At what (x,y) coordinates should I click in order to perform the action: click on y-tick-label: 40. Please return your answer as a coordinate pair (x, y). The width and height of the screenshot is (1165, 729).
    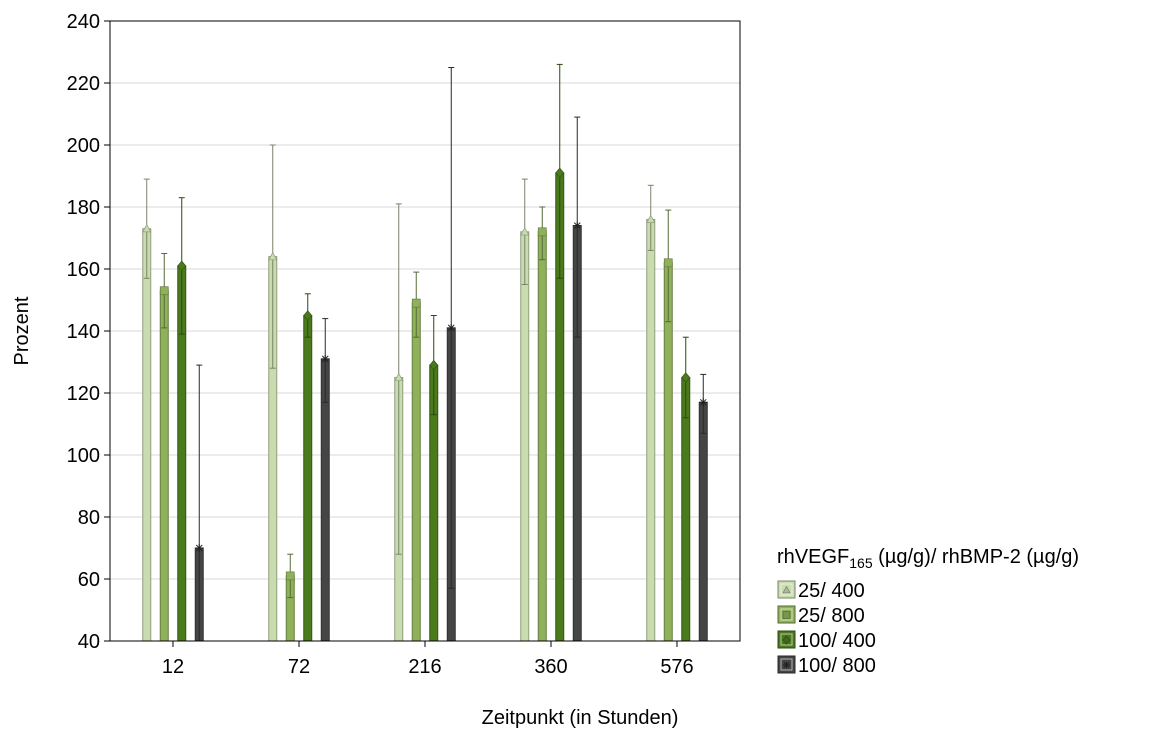
    Looking at the image, I should click on (89, 642).